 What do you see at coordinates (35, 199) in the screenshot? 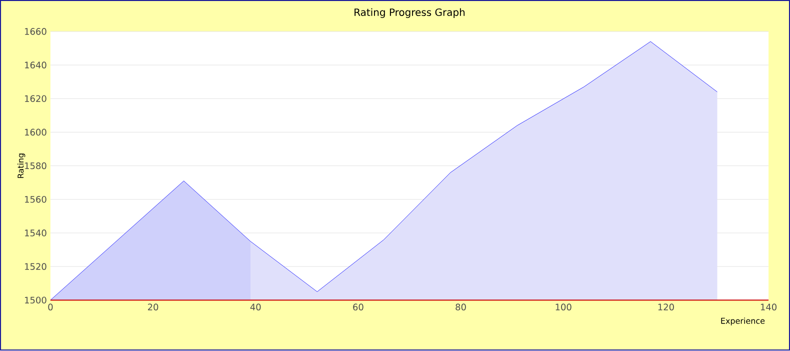
I see `y-tick-label: 1560` at bounding box center [35, 199].